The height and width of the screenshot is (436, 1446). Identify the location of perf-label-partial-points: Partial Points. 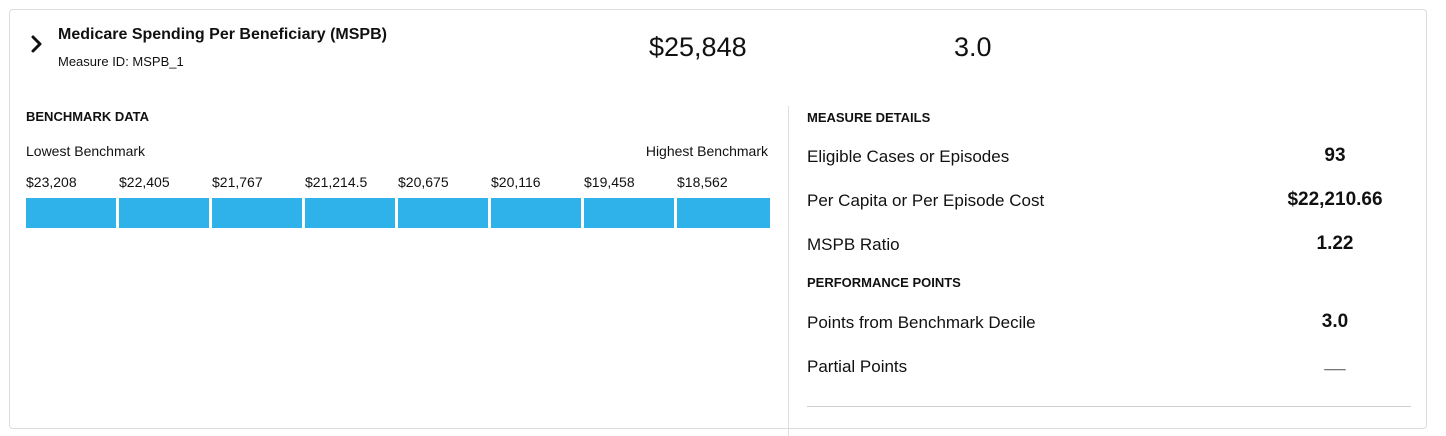
(857, 366).